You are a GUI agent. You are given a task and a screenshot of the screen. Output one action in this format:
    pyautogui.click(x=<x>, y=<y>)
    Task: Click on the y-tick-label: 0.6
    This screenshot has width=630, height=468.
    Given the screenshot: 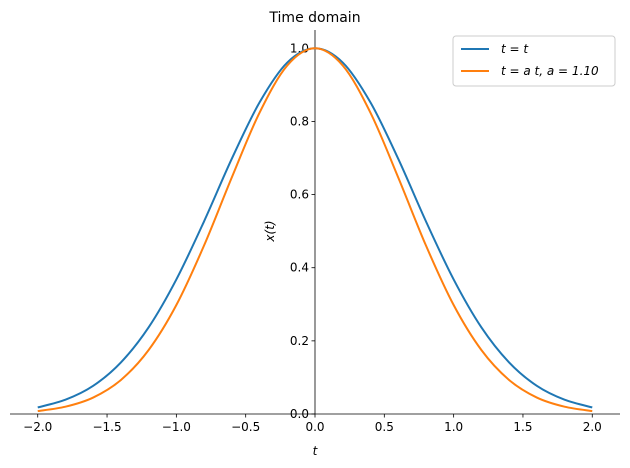 What is the action you would take?
    pyautogui.click(x=299, y=195)
    